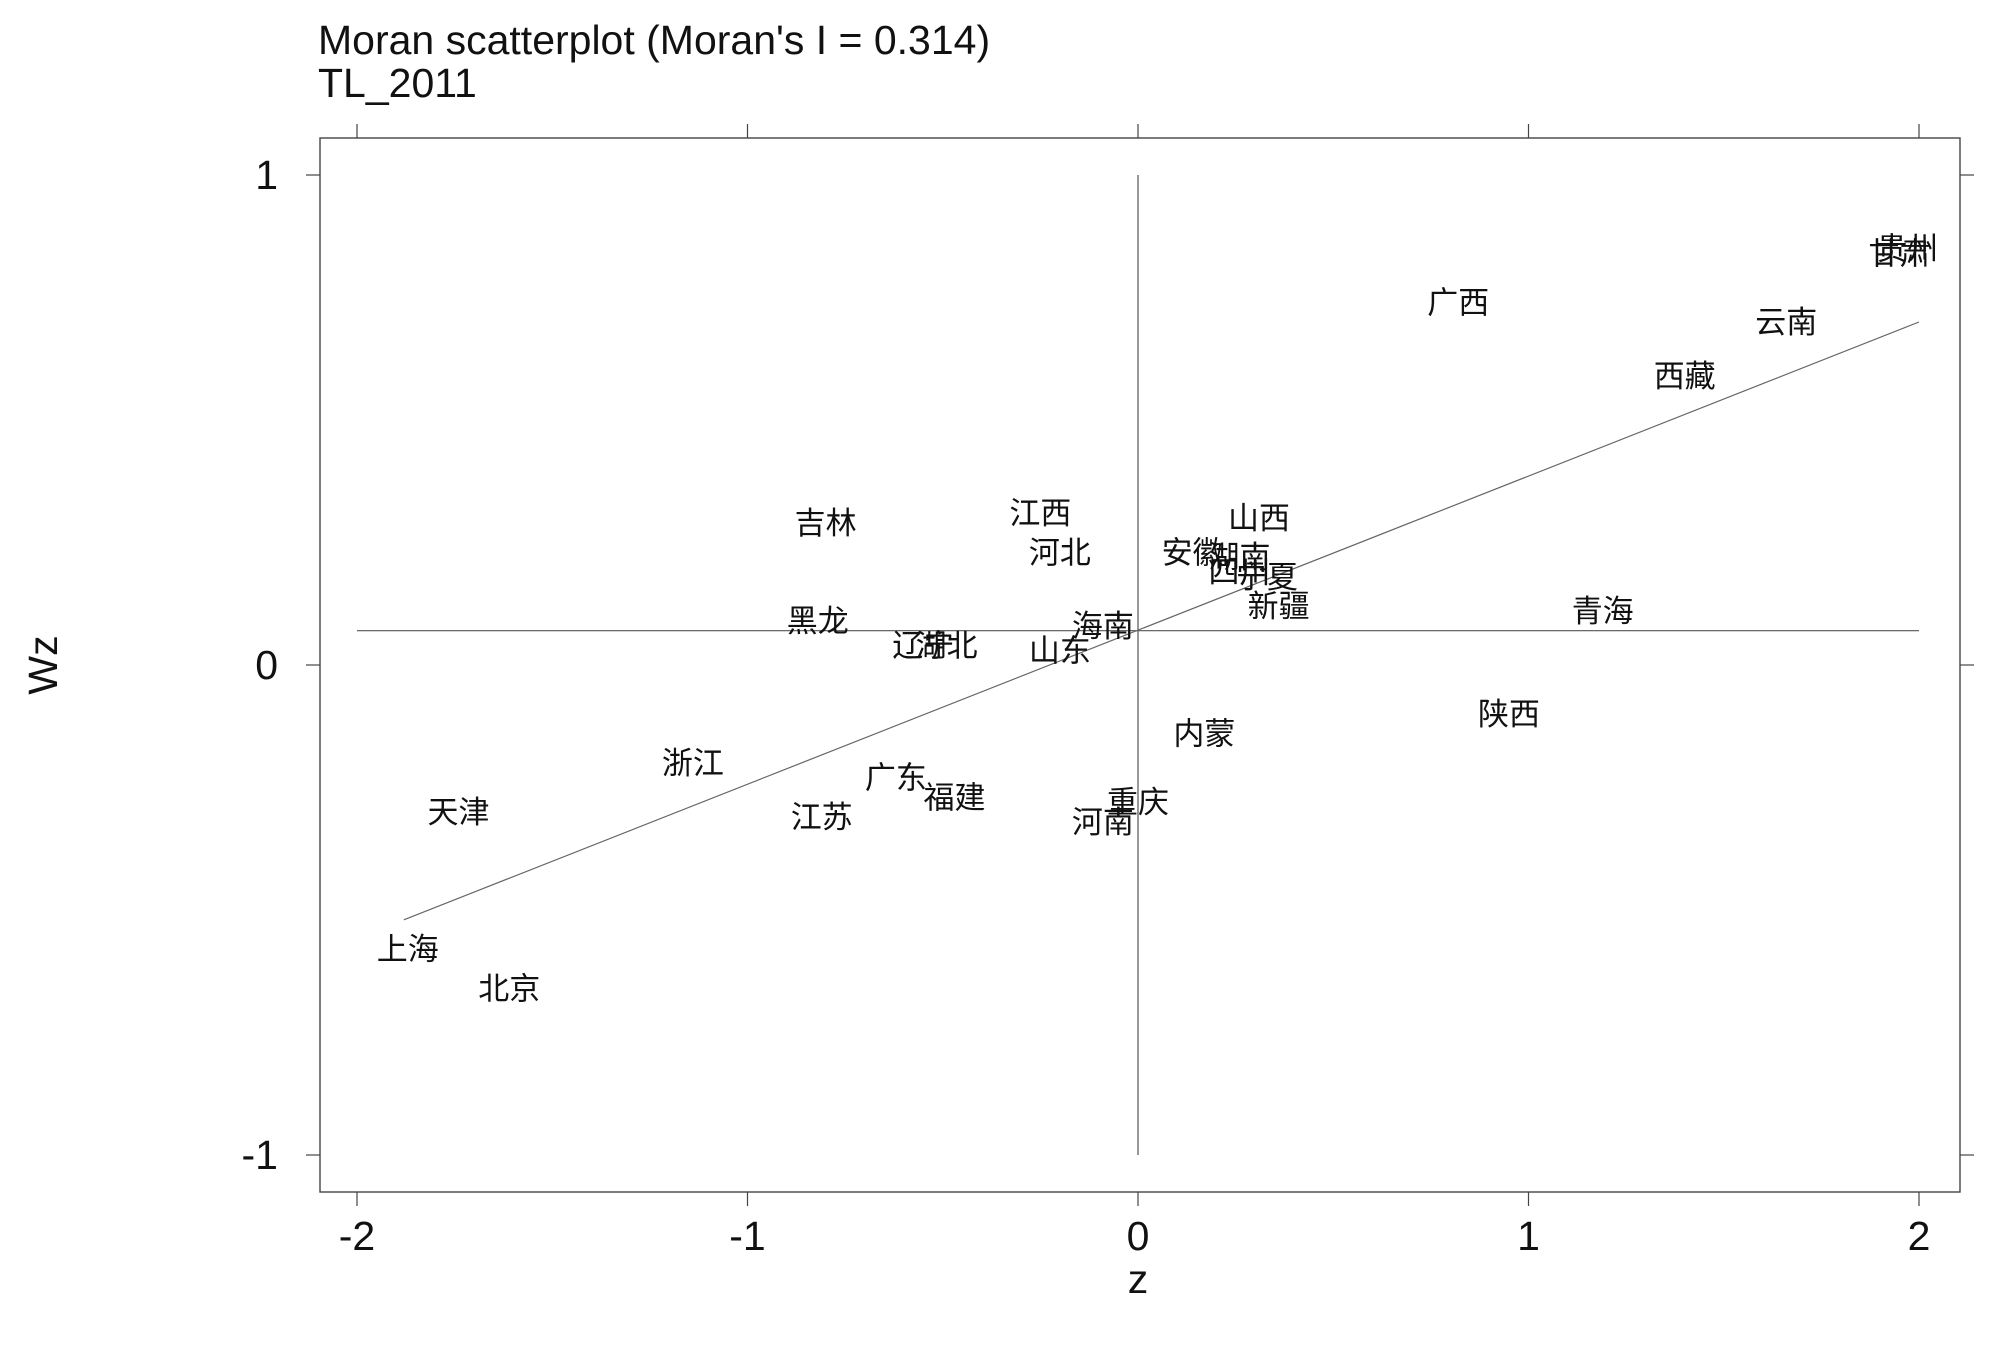  I want to click on point-label: 江苏, so click(822, 818).